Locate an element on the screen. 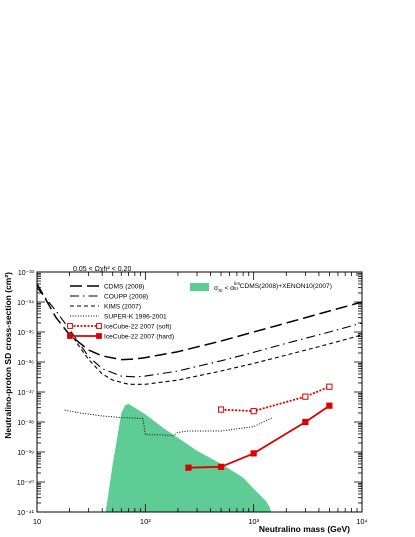 This screenshot has width=415, height=537. y-tick-label: 10⁻³⁷ is located at coordinates (26, 393).